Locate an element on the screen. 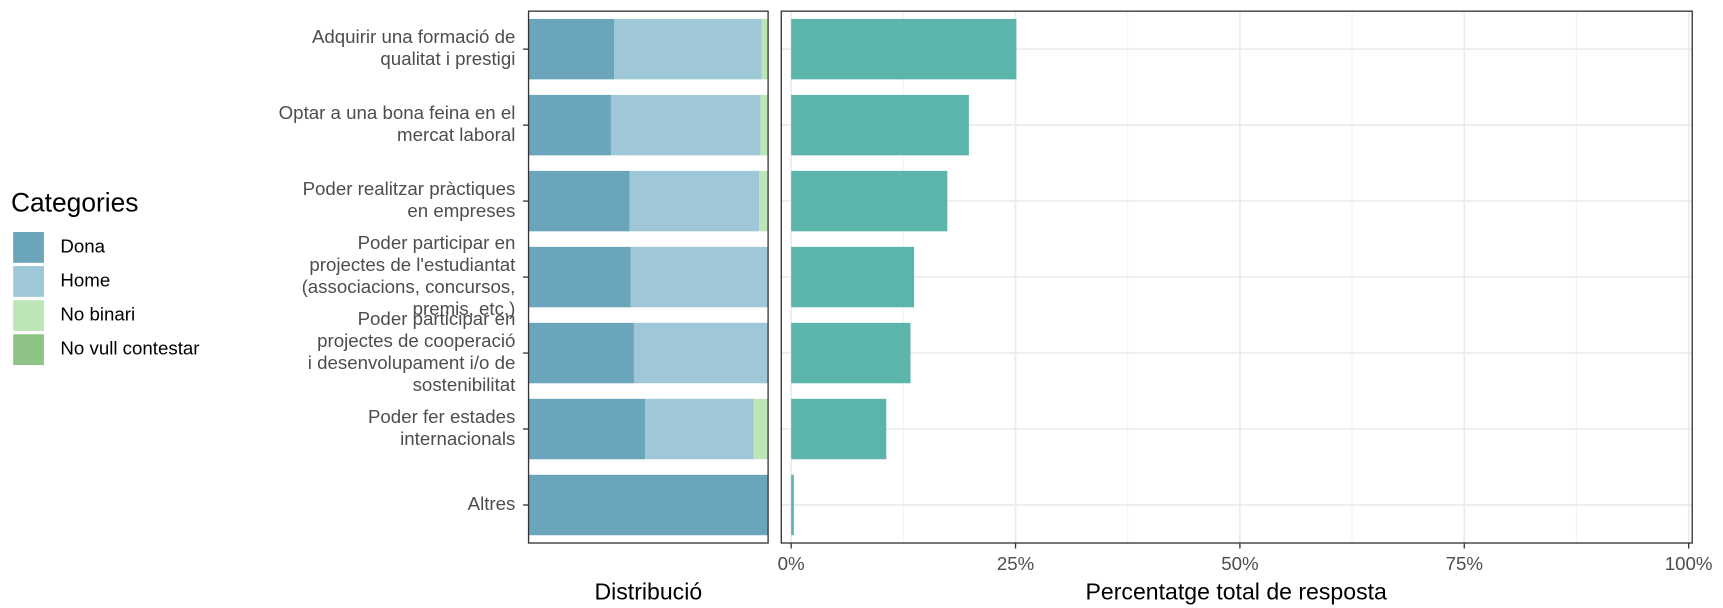 This screenshot has height=608, width=1723. x-tick-label: 25% is located at coordinates (1015, 563).